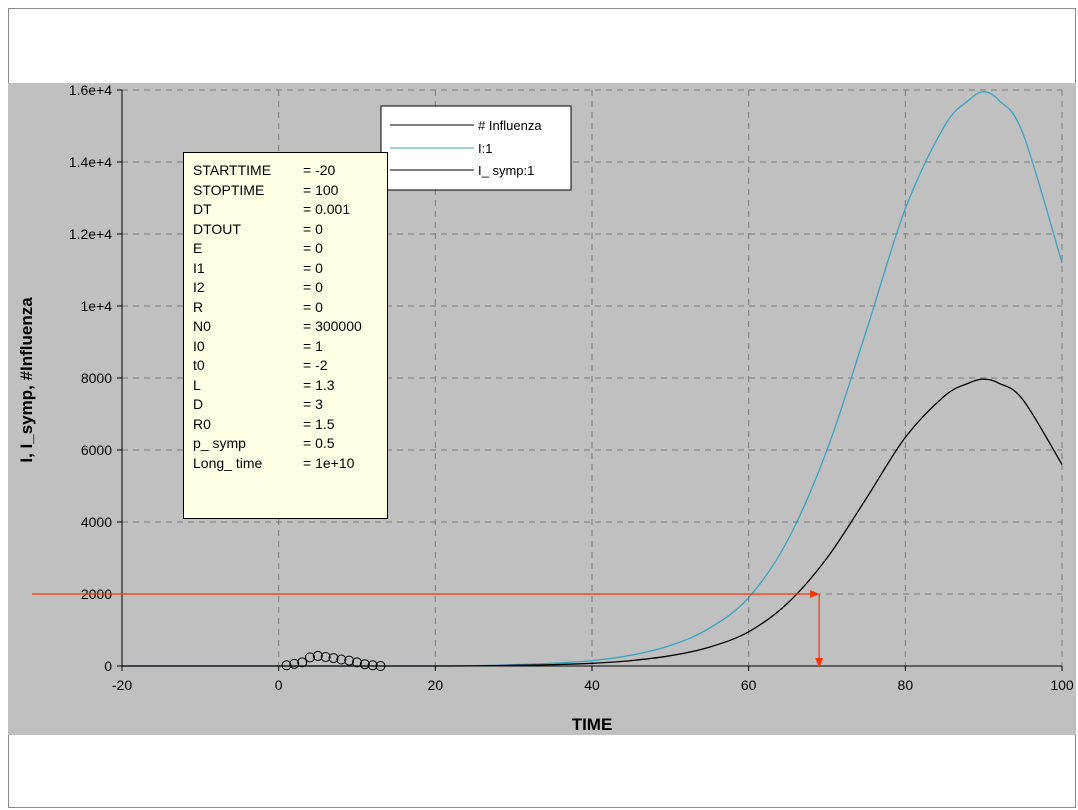 The width and height of the screenshot is (1078, 810). What do you see at coordinates (122, 685) in the screenshot?
I see `x-tick-label: -20` at bounding box center [122, 685].